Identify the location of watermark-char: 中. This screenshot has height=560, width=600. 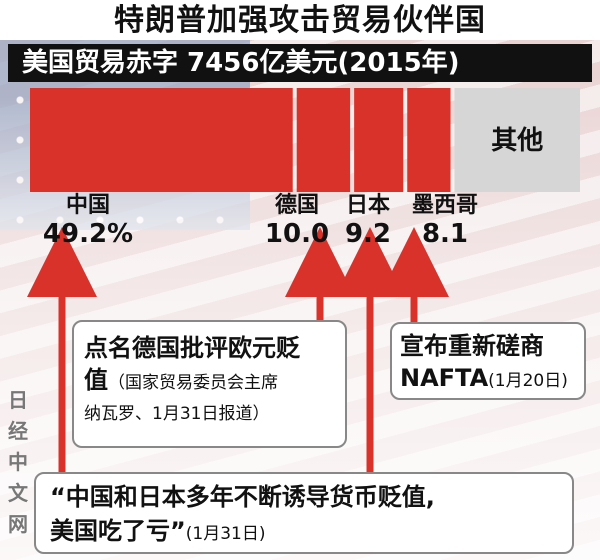
(18, 462).